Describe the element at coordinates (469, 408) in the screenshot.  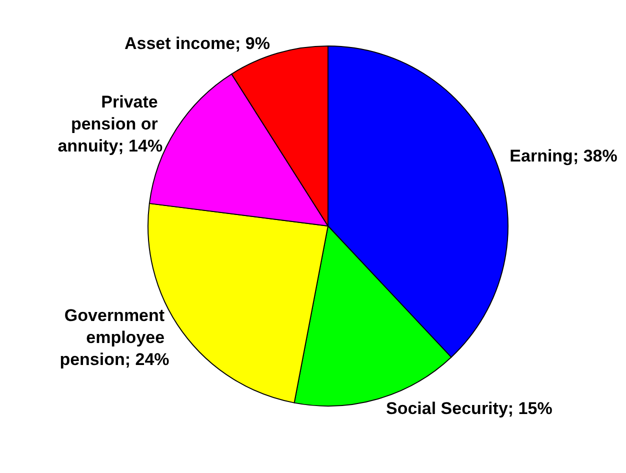
I see `slice-label: Social Security; 15%` at that location.